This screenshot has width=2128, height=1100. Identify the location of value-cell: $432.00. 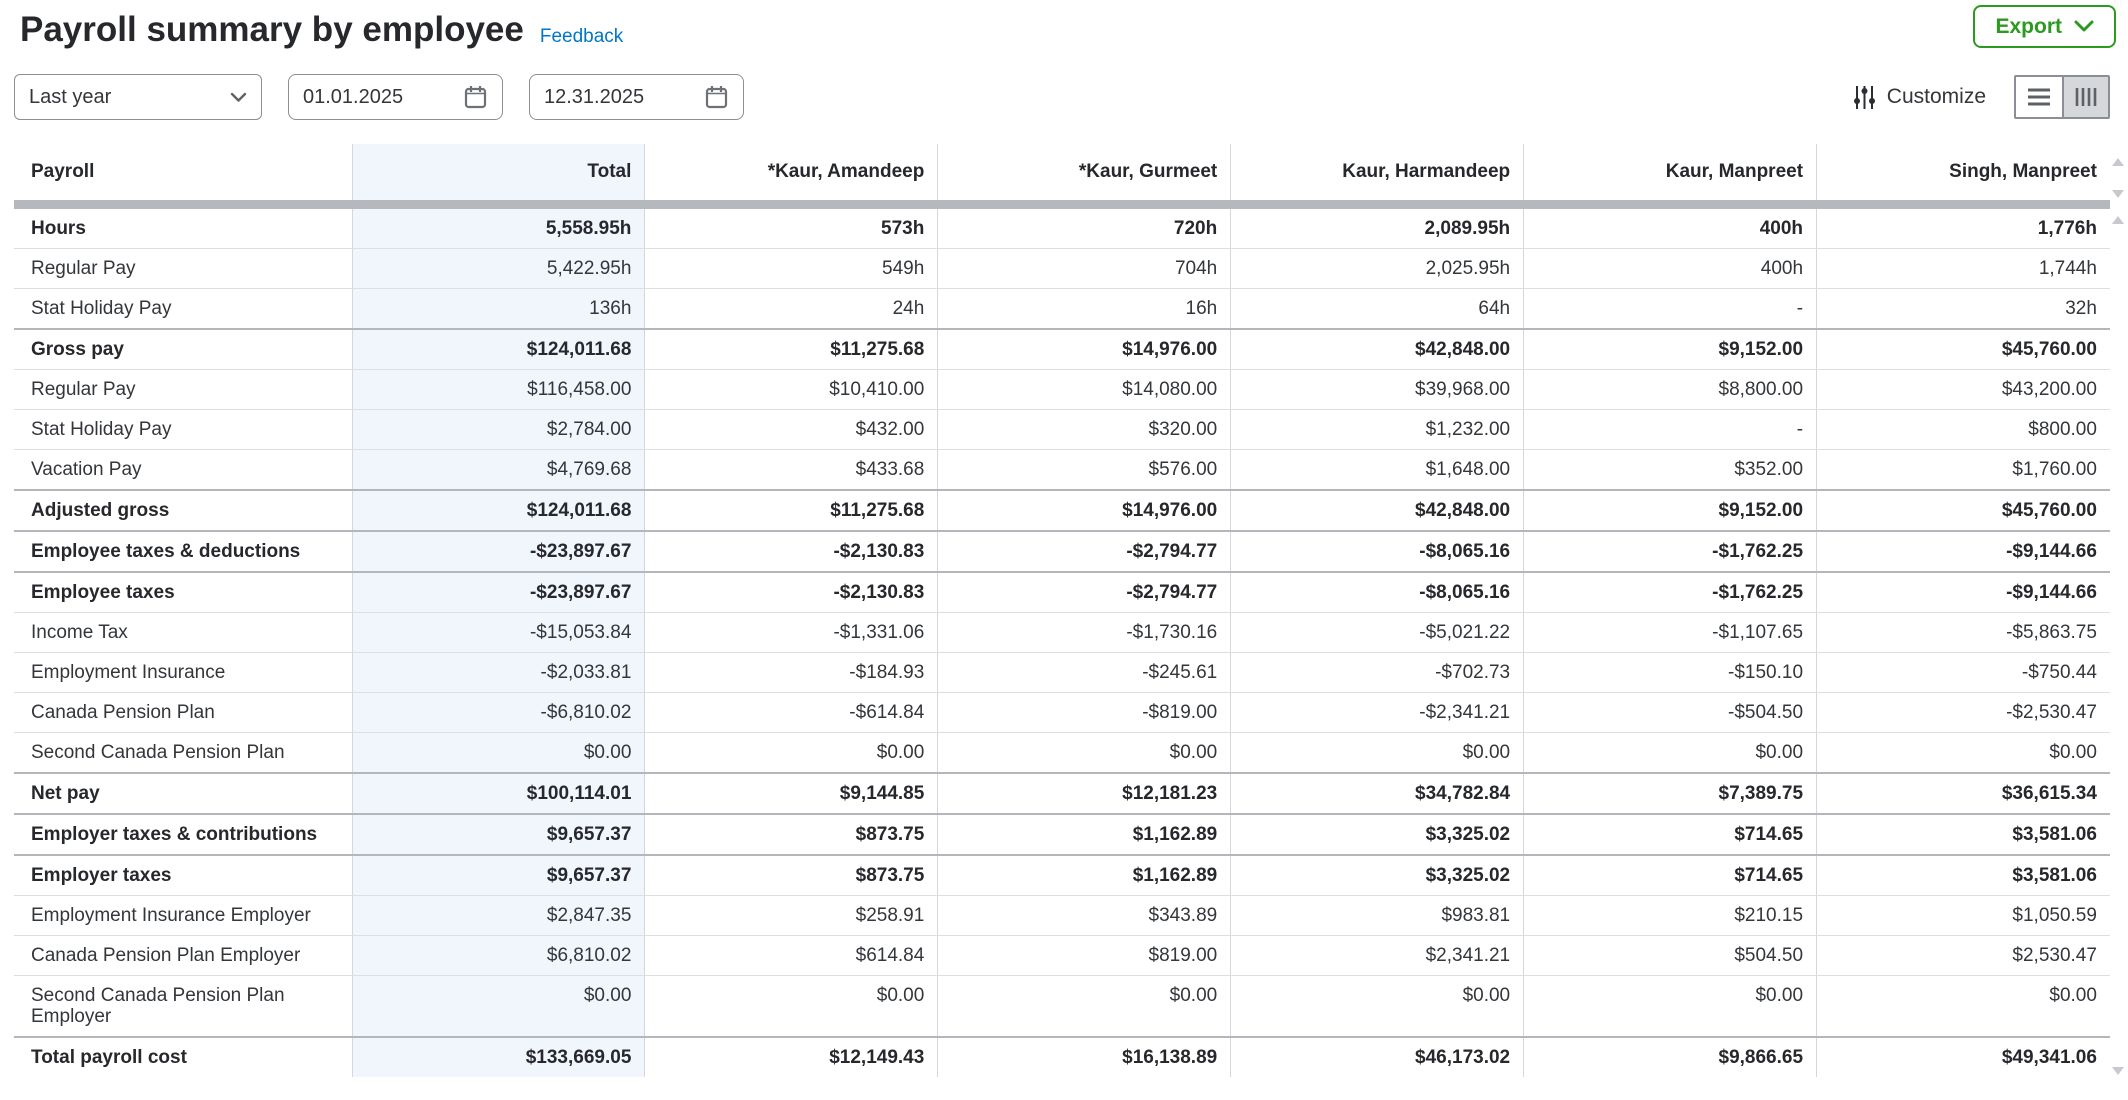
(792, 429).